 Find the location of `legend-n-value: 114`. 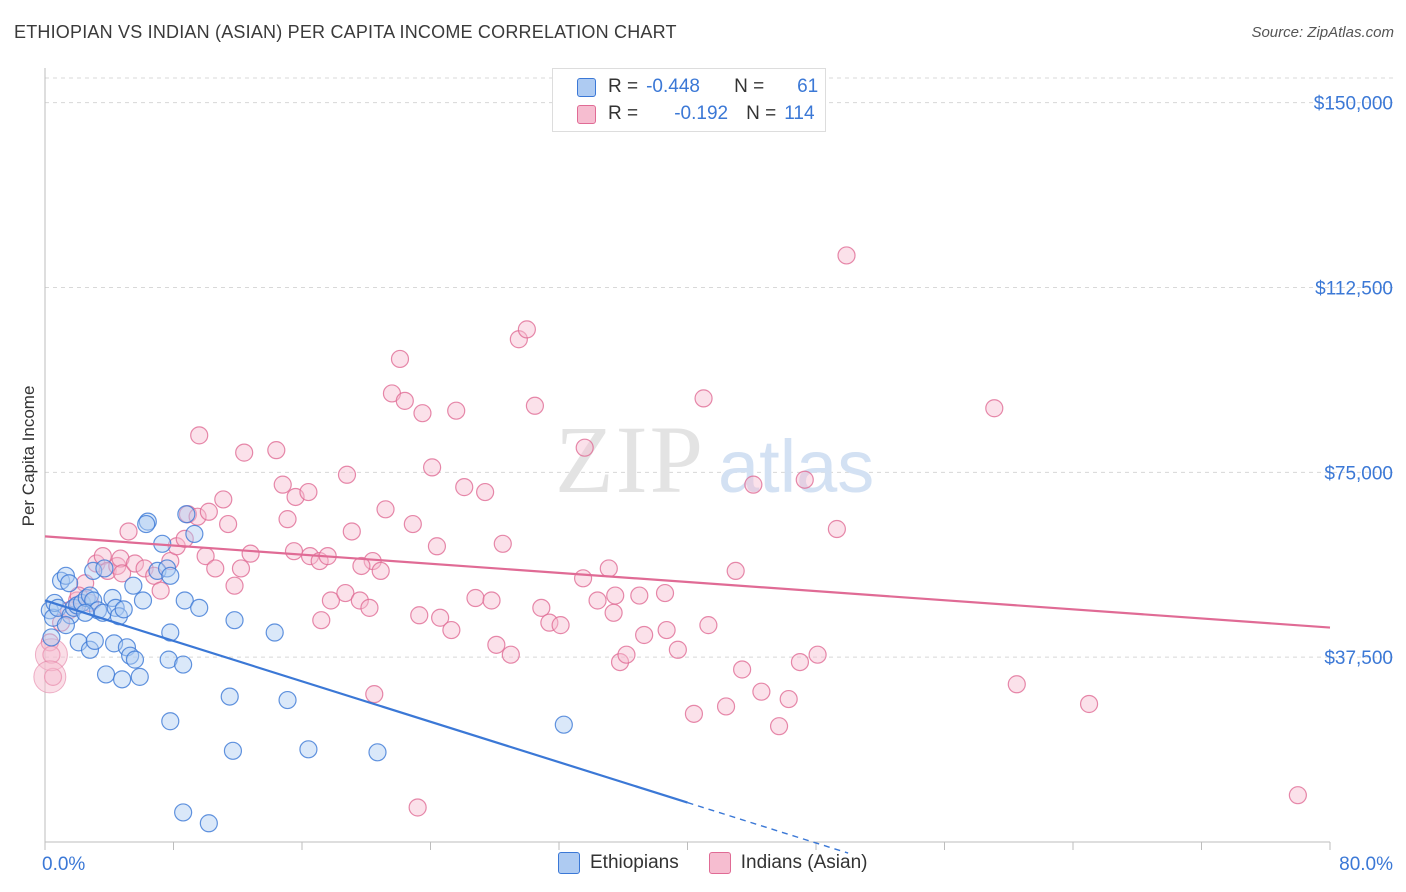

legend-n-value: 114 is located at coordinates (799, 113).